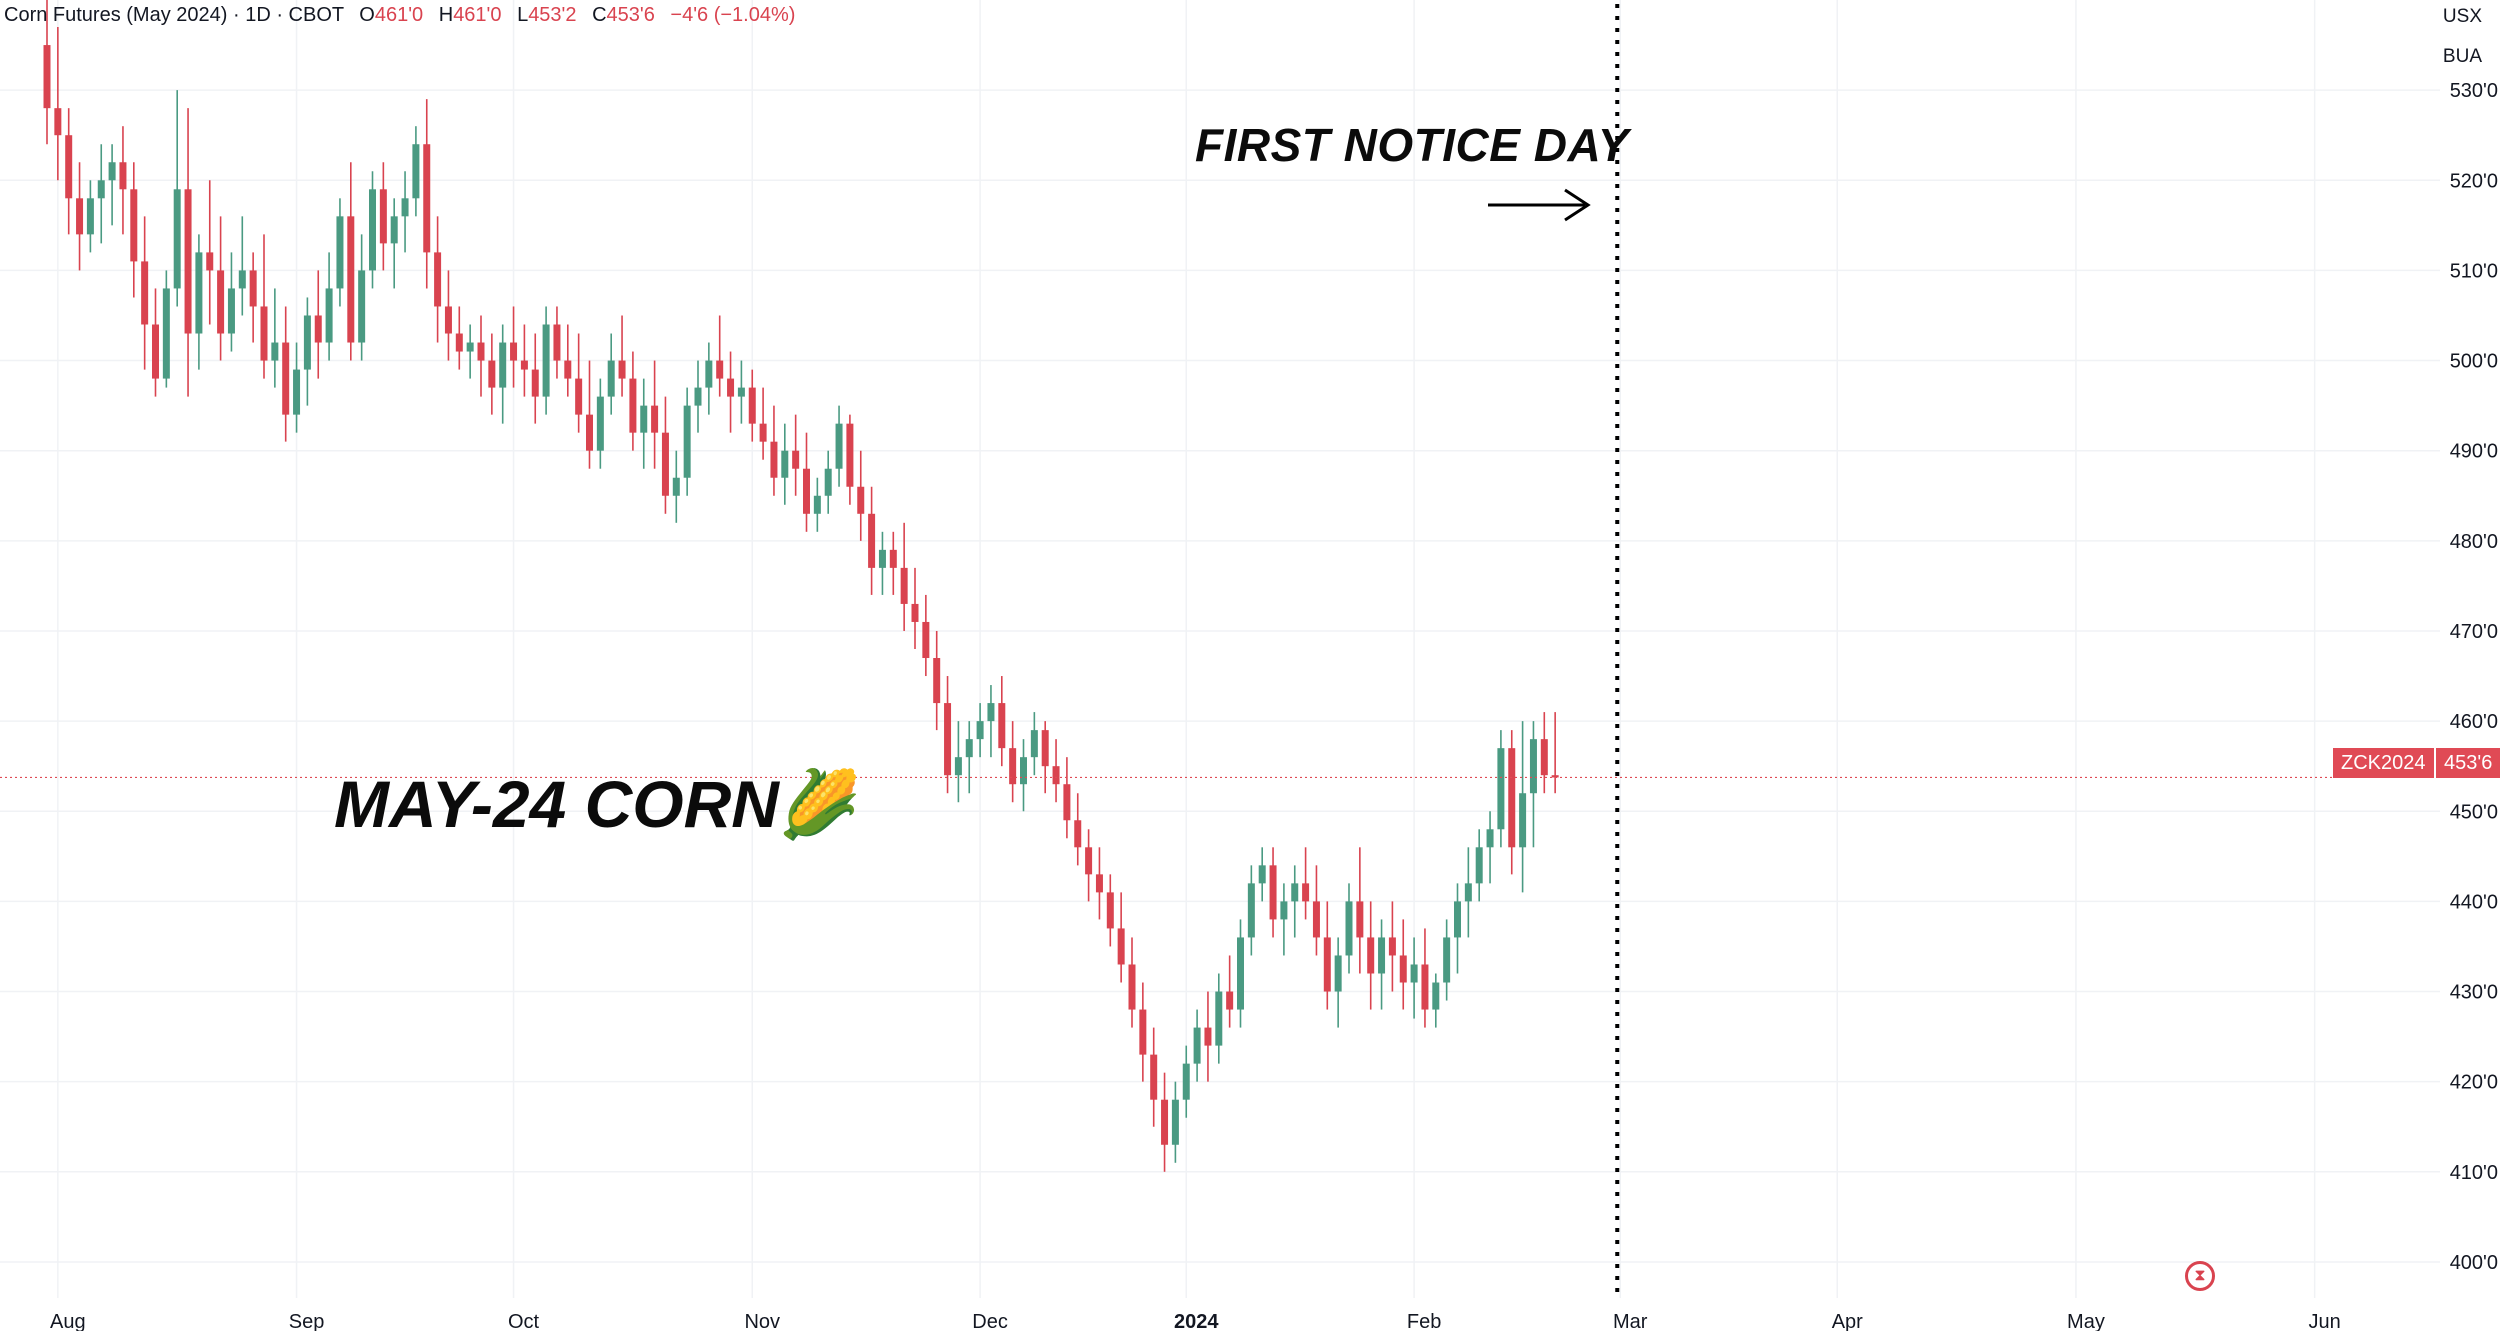 This screenshot has width=2500, height=1331. What do you see at coordinates (307, 1321) in the screenshot?
I see `x-tick-label: Sep` at bounding box center [307, 1321].